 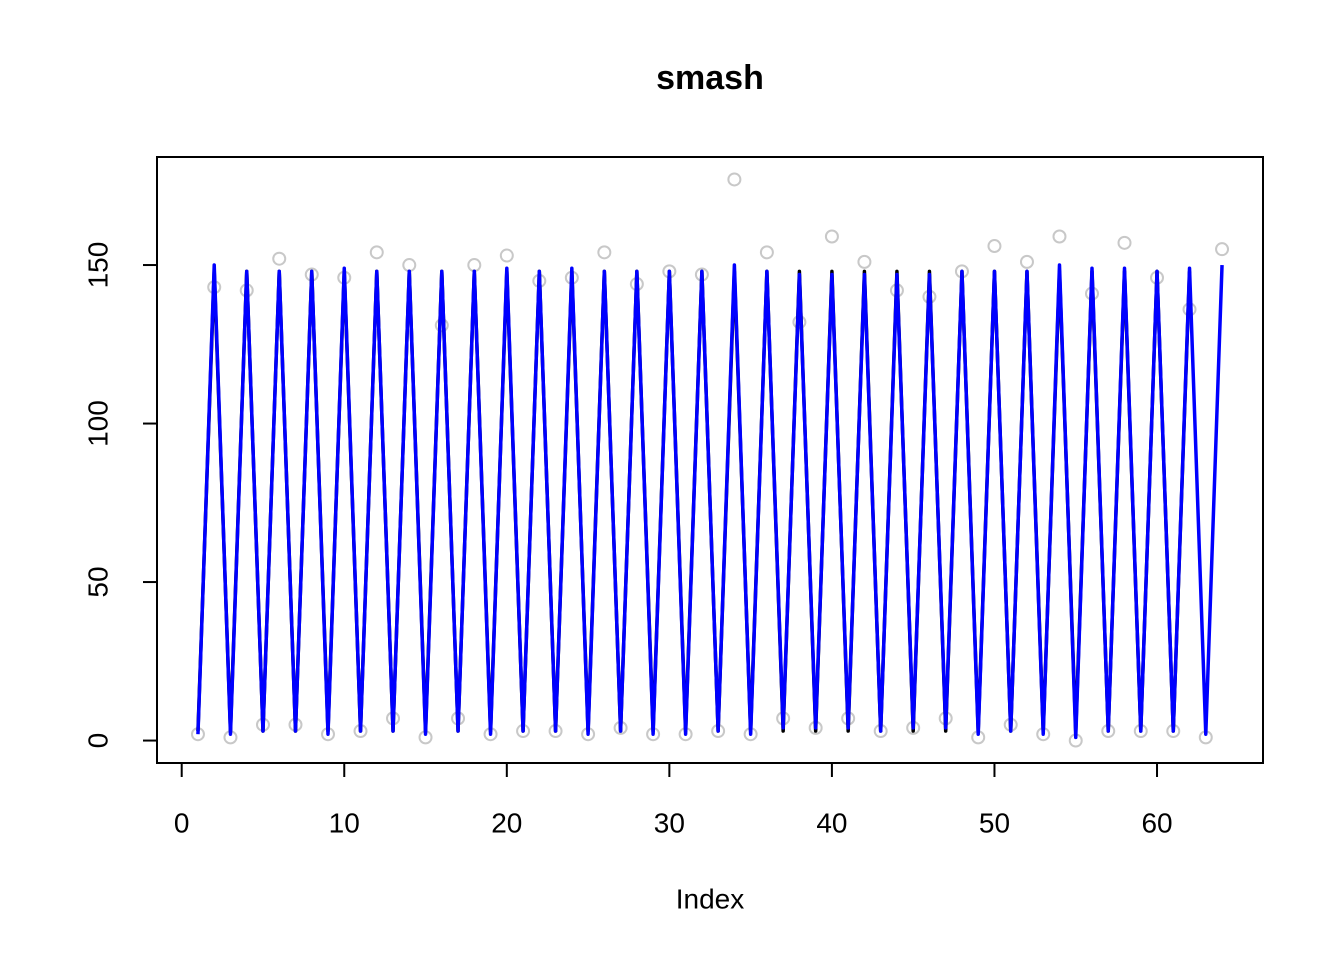 What do you see at coordinates (97, 265) in the screenshot?
I see `y-tick-label: 150` at bounding box center [97, 265].